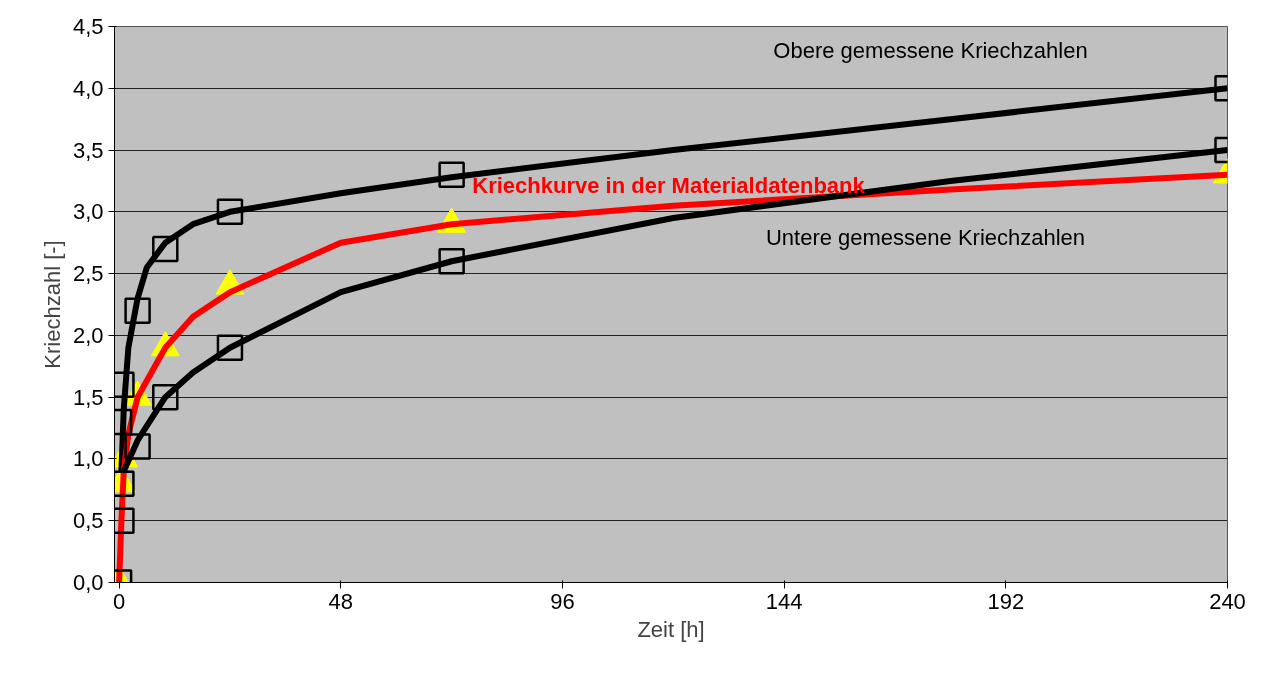 The width and height of the screenshot is (1265, 691). Describe the element at coordinates (925, 237) in the screenshot. I see `annotation: Untere gemessene Kriechzahlen` at that location.